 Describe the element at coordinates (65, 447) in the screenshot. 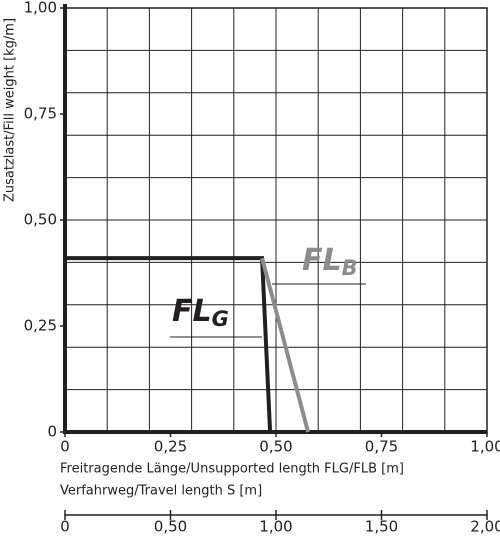

I see `x-tick-label: 0` at that location.